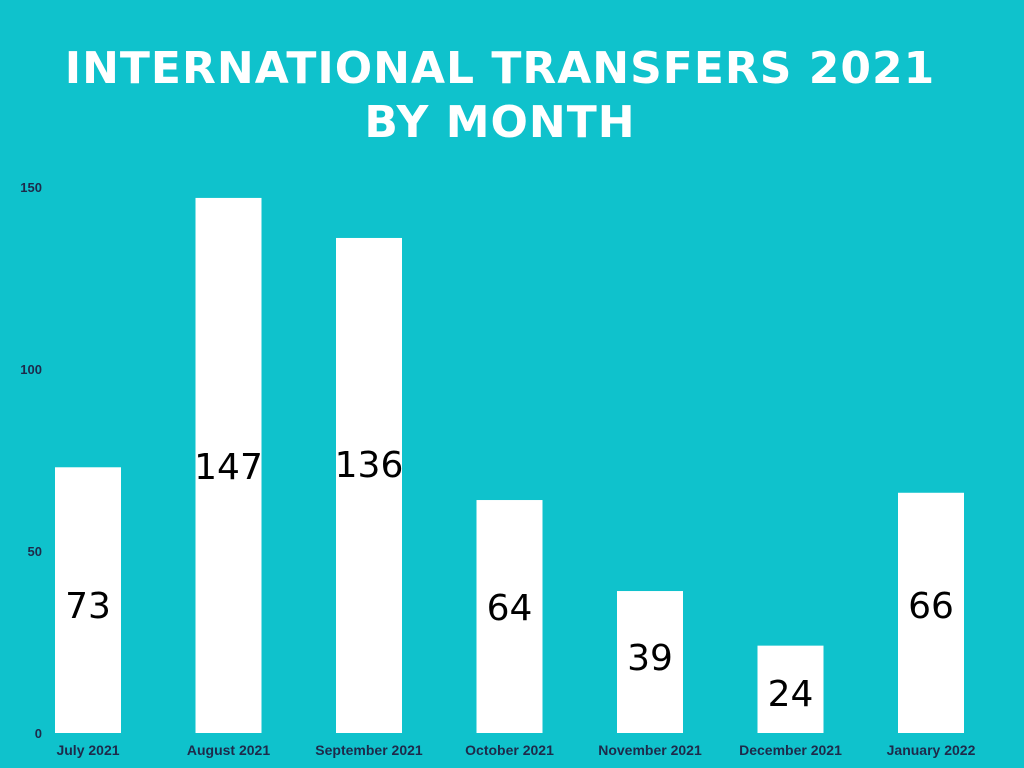  Describe the element at coordinates (500, 96) in the screenshot. I see `chart-title: INTERNATIONAL TRANSFERS 2021 BY MONTH` at that location.